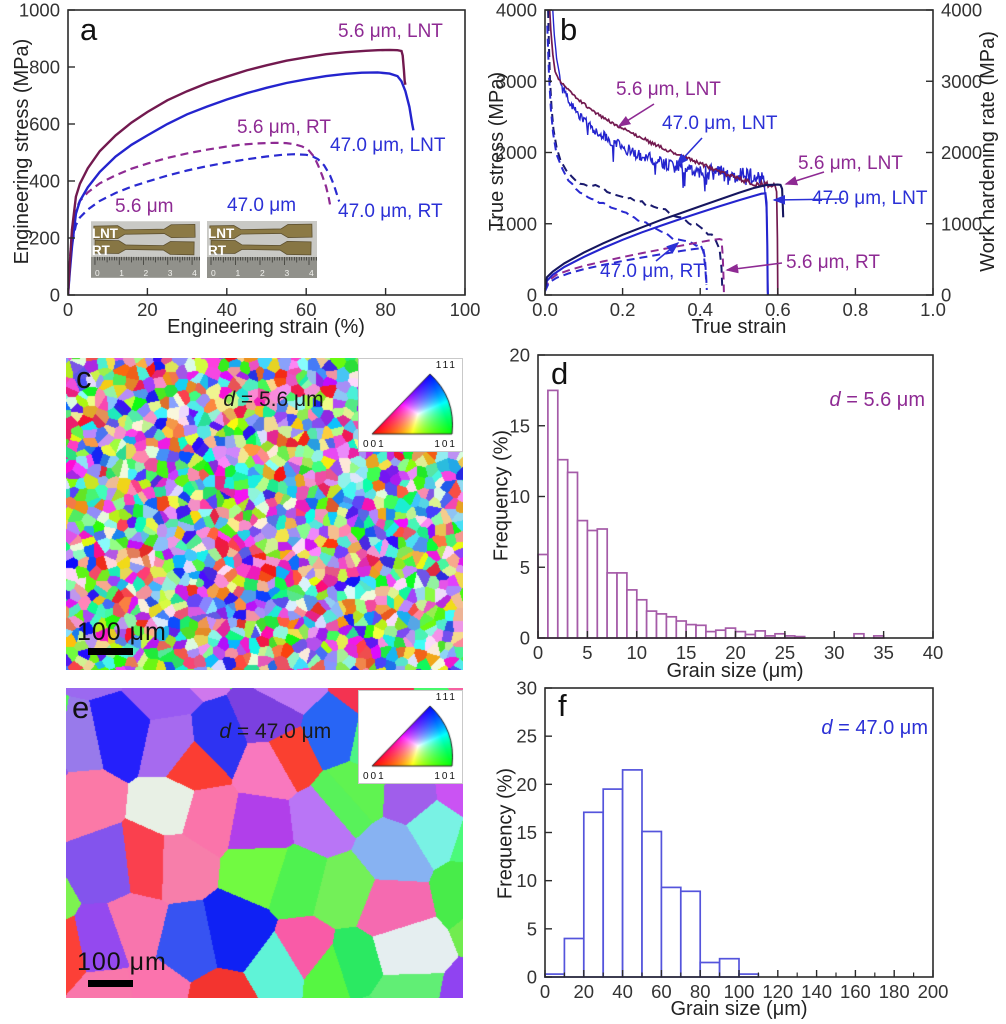 This screenshot has height=1024, width=1006. Describe the element at coordinates (526, 832) in the screenshot. I see `tick-label: 15` at that location.